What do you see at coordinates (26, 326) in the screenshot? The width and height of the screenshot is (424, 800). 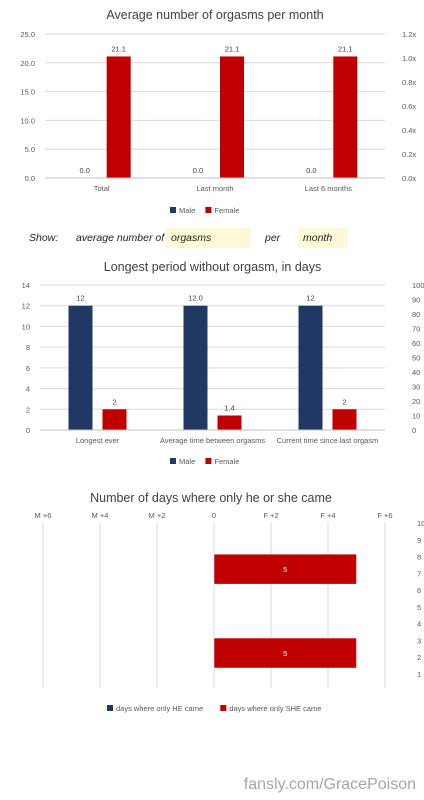 I see `y-tick-label: 10` at bounding box center [26, 326].